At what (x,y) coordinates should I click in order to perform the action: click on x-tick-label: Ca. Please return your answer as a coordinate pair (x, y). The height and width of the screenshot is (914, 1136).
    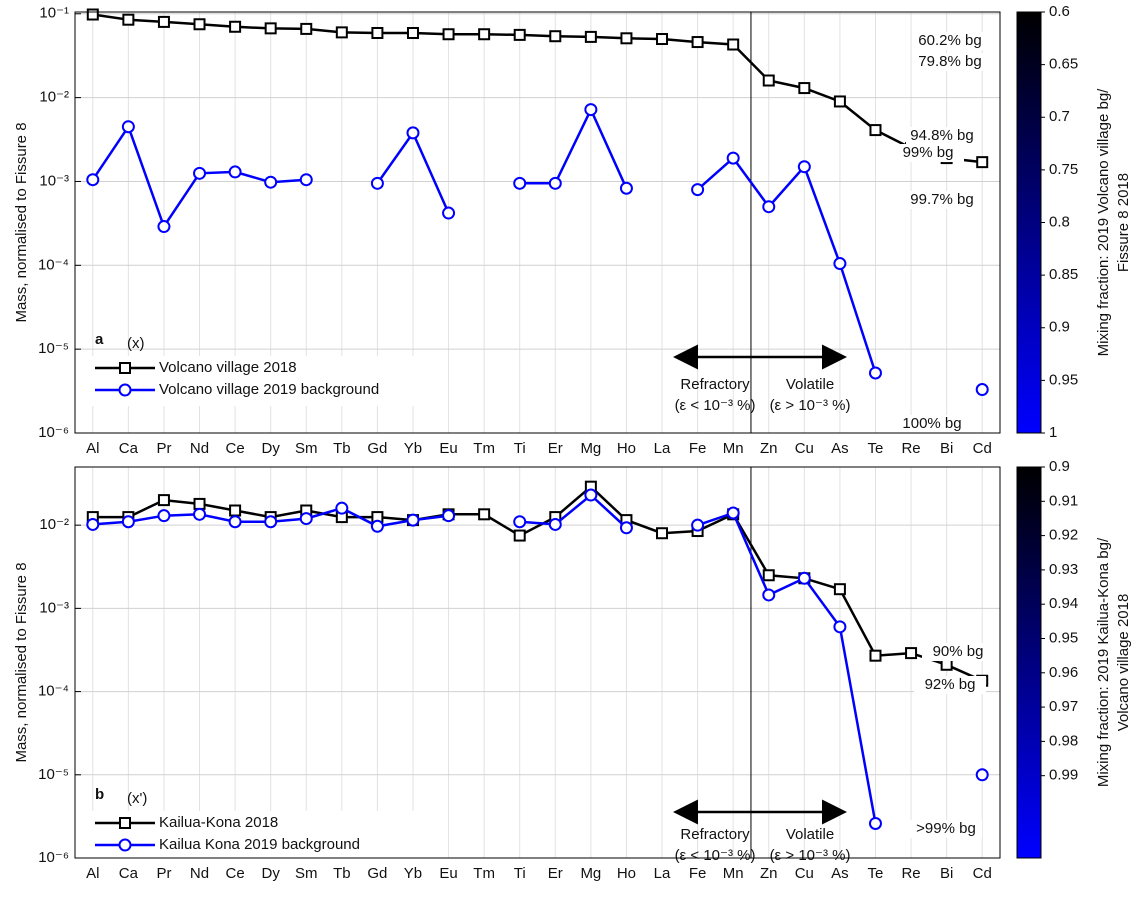
    Looking at the image, I should click on (129, 873).